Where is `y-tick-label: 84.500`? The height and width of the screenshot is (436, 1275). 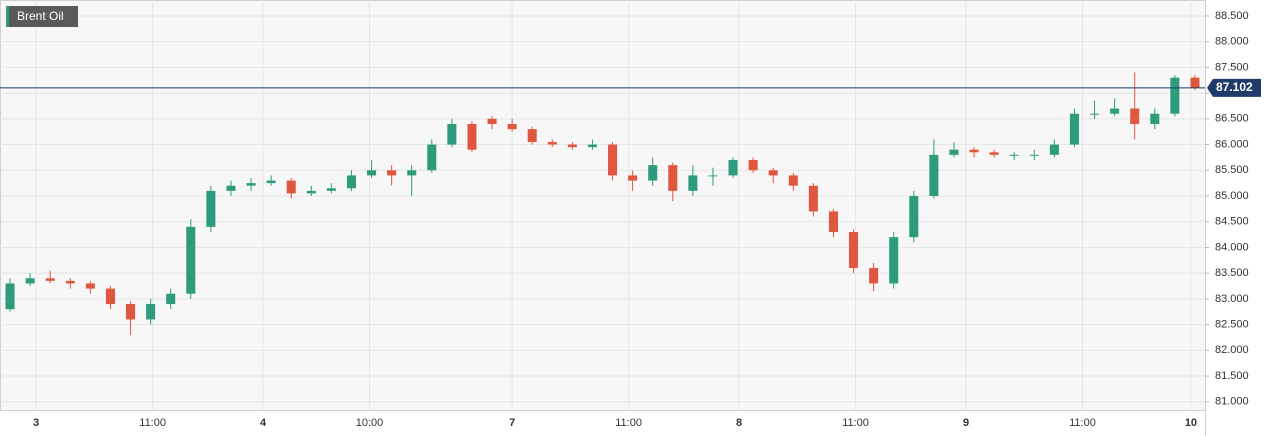
y-tick-label: 84.500 is located at coordinates (1232, 222).